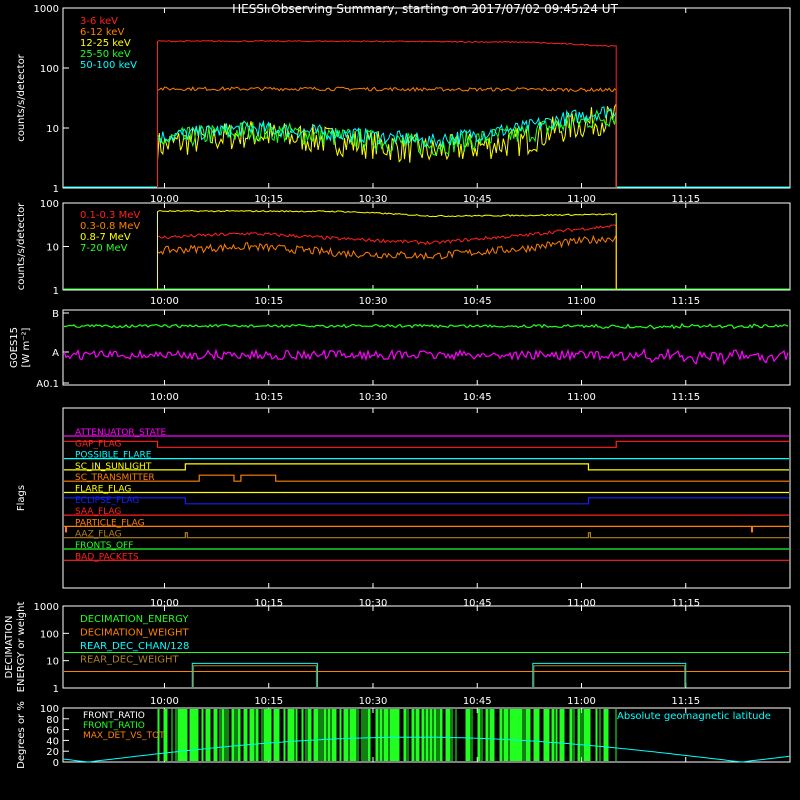  Describe the element at coordinates (426, 326) in the screenshot. I see `goes-high-line` at that location.